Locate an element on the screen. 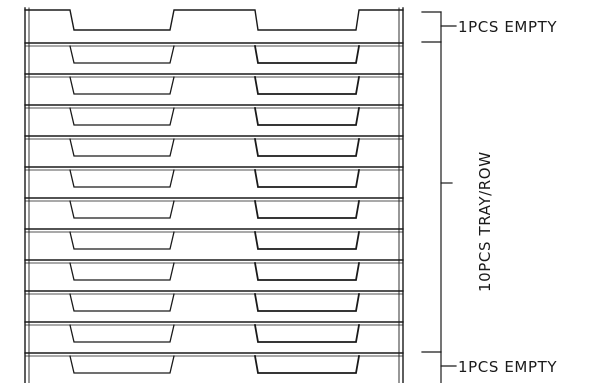 The width and height of the screenshot is (604, 383). label-top-empty: 1PCS EMPTY is located at coordinates (507, 27).